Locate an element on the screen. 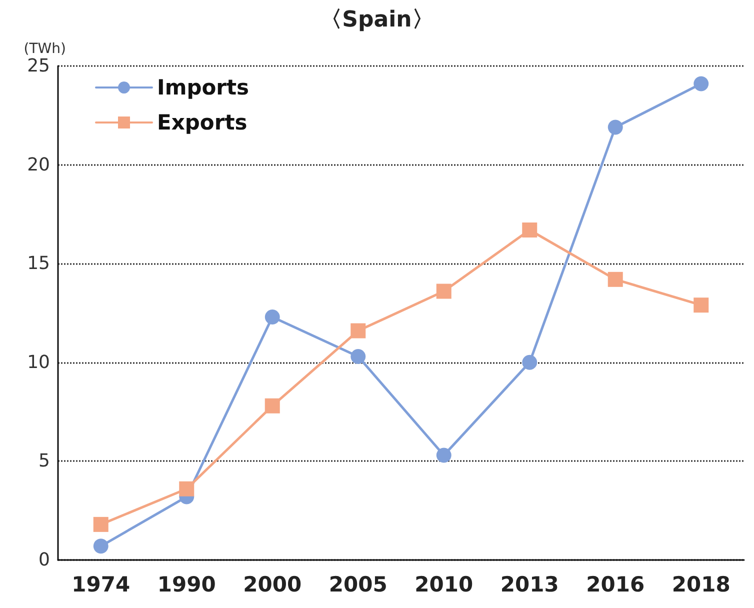  legend-label: Exports is located at coordinates (202, 122).